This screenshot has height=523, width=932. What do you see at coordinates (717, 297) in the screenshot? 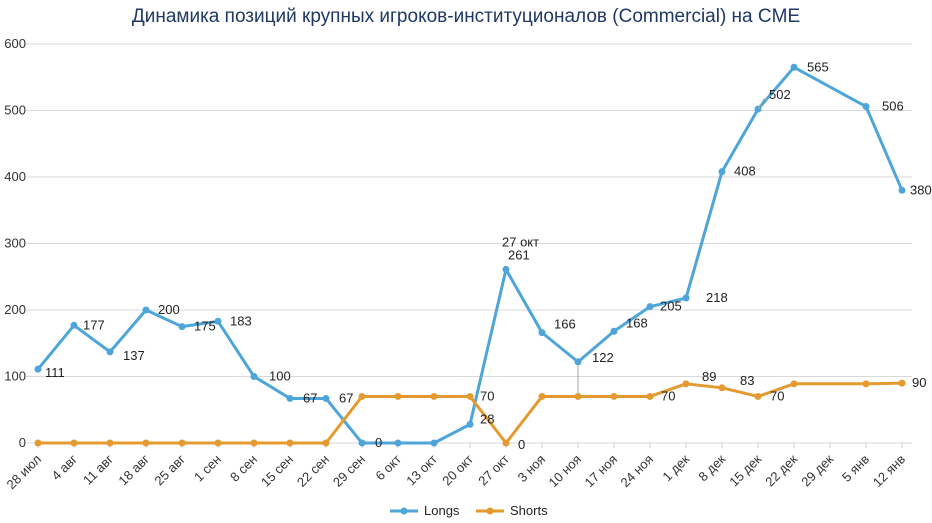
I see `data-label-longs: 218` at bounding box center [717, 297].